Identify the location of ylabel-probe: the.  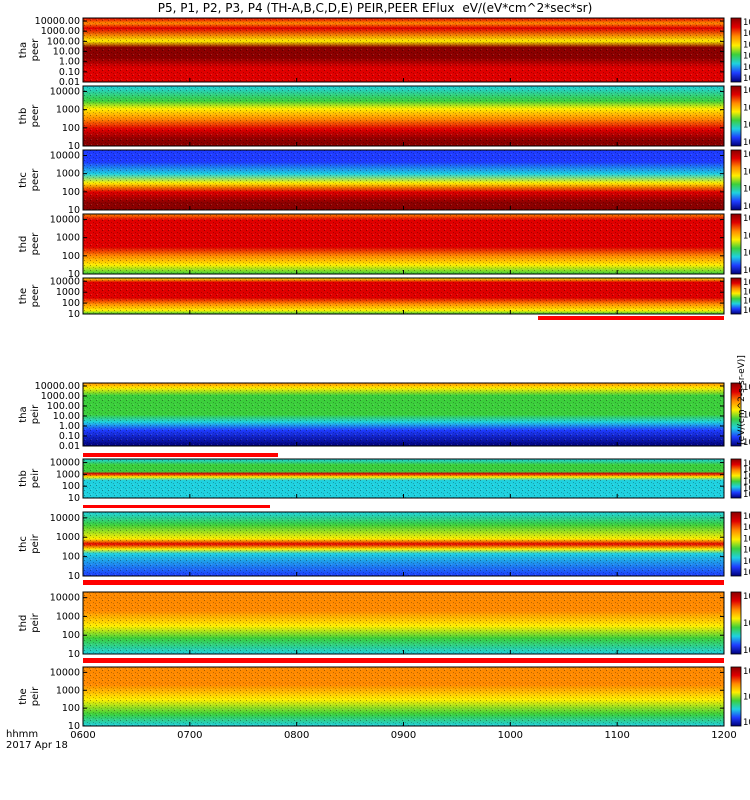
(23, 296).